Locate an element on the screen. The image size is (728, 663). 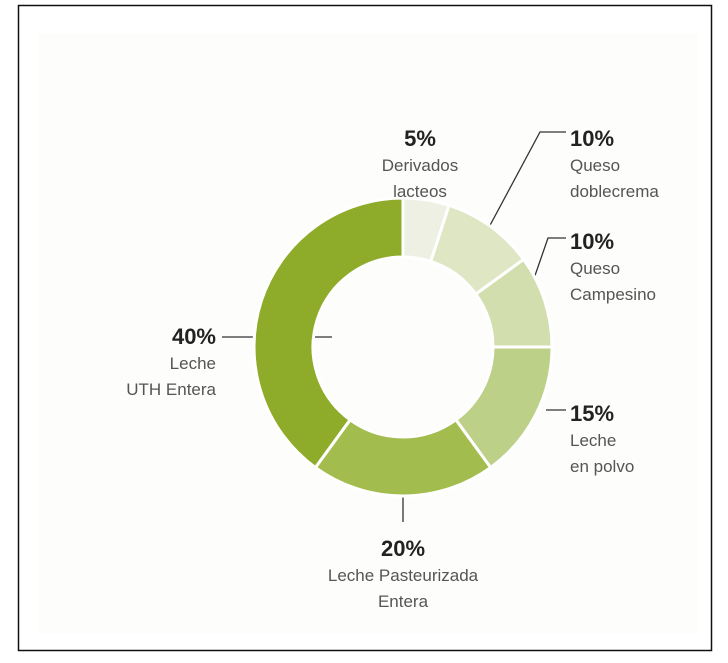
category-label: Derivados is located at coordinates (420, 165).